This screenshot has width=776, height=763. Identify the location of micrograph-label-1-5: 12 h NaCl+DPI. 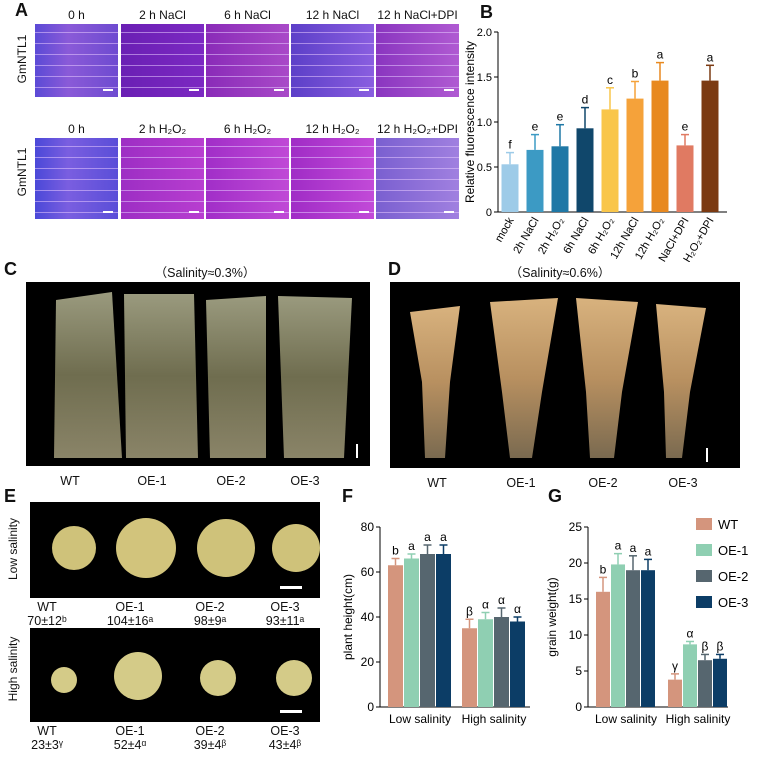
(417, 15).